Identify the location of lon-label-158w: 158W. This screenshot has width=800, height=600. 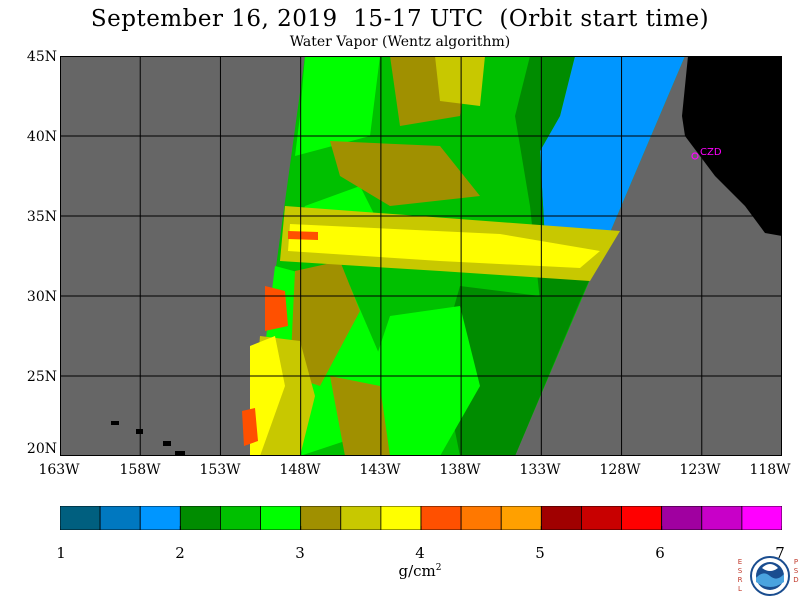
(140, 470).